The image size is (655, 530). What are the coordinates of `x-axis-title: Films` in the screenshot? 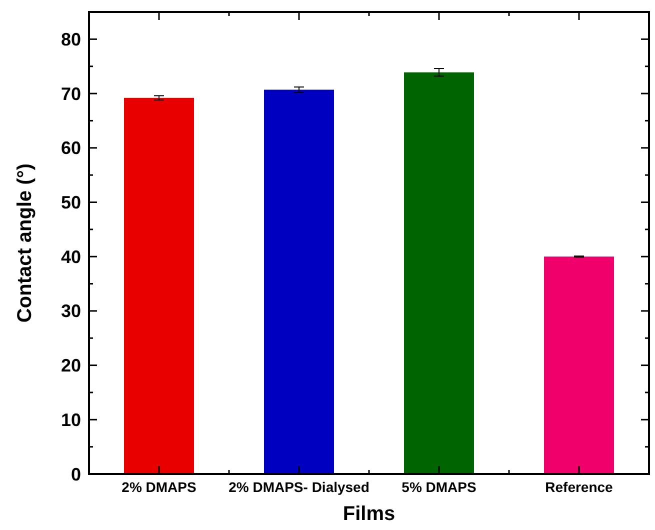 It's located at (369, 514).